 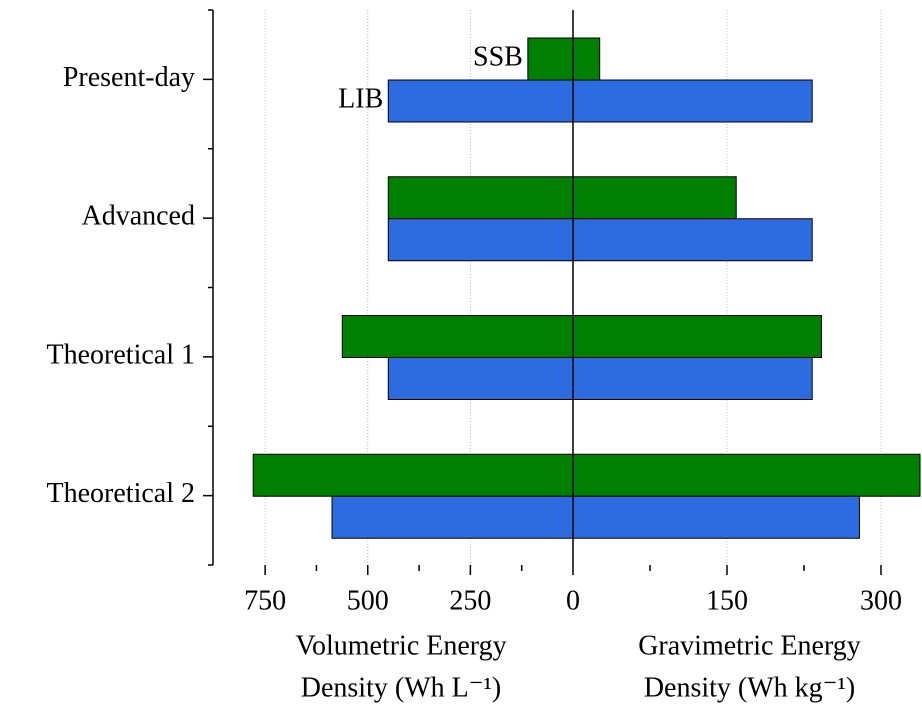 What do you see at coordinates (881, 600) in the screenshot?
I see `x-tick-label: 300` at bounding box center [881, 600].